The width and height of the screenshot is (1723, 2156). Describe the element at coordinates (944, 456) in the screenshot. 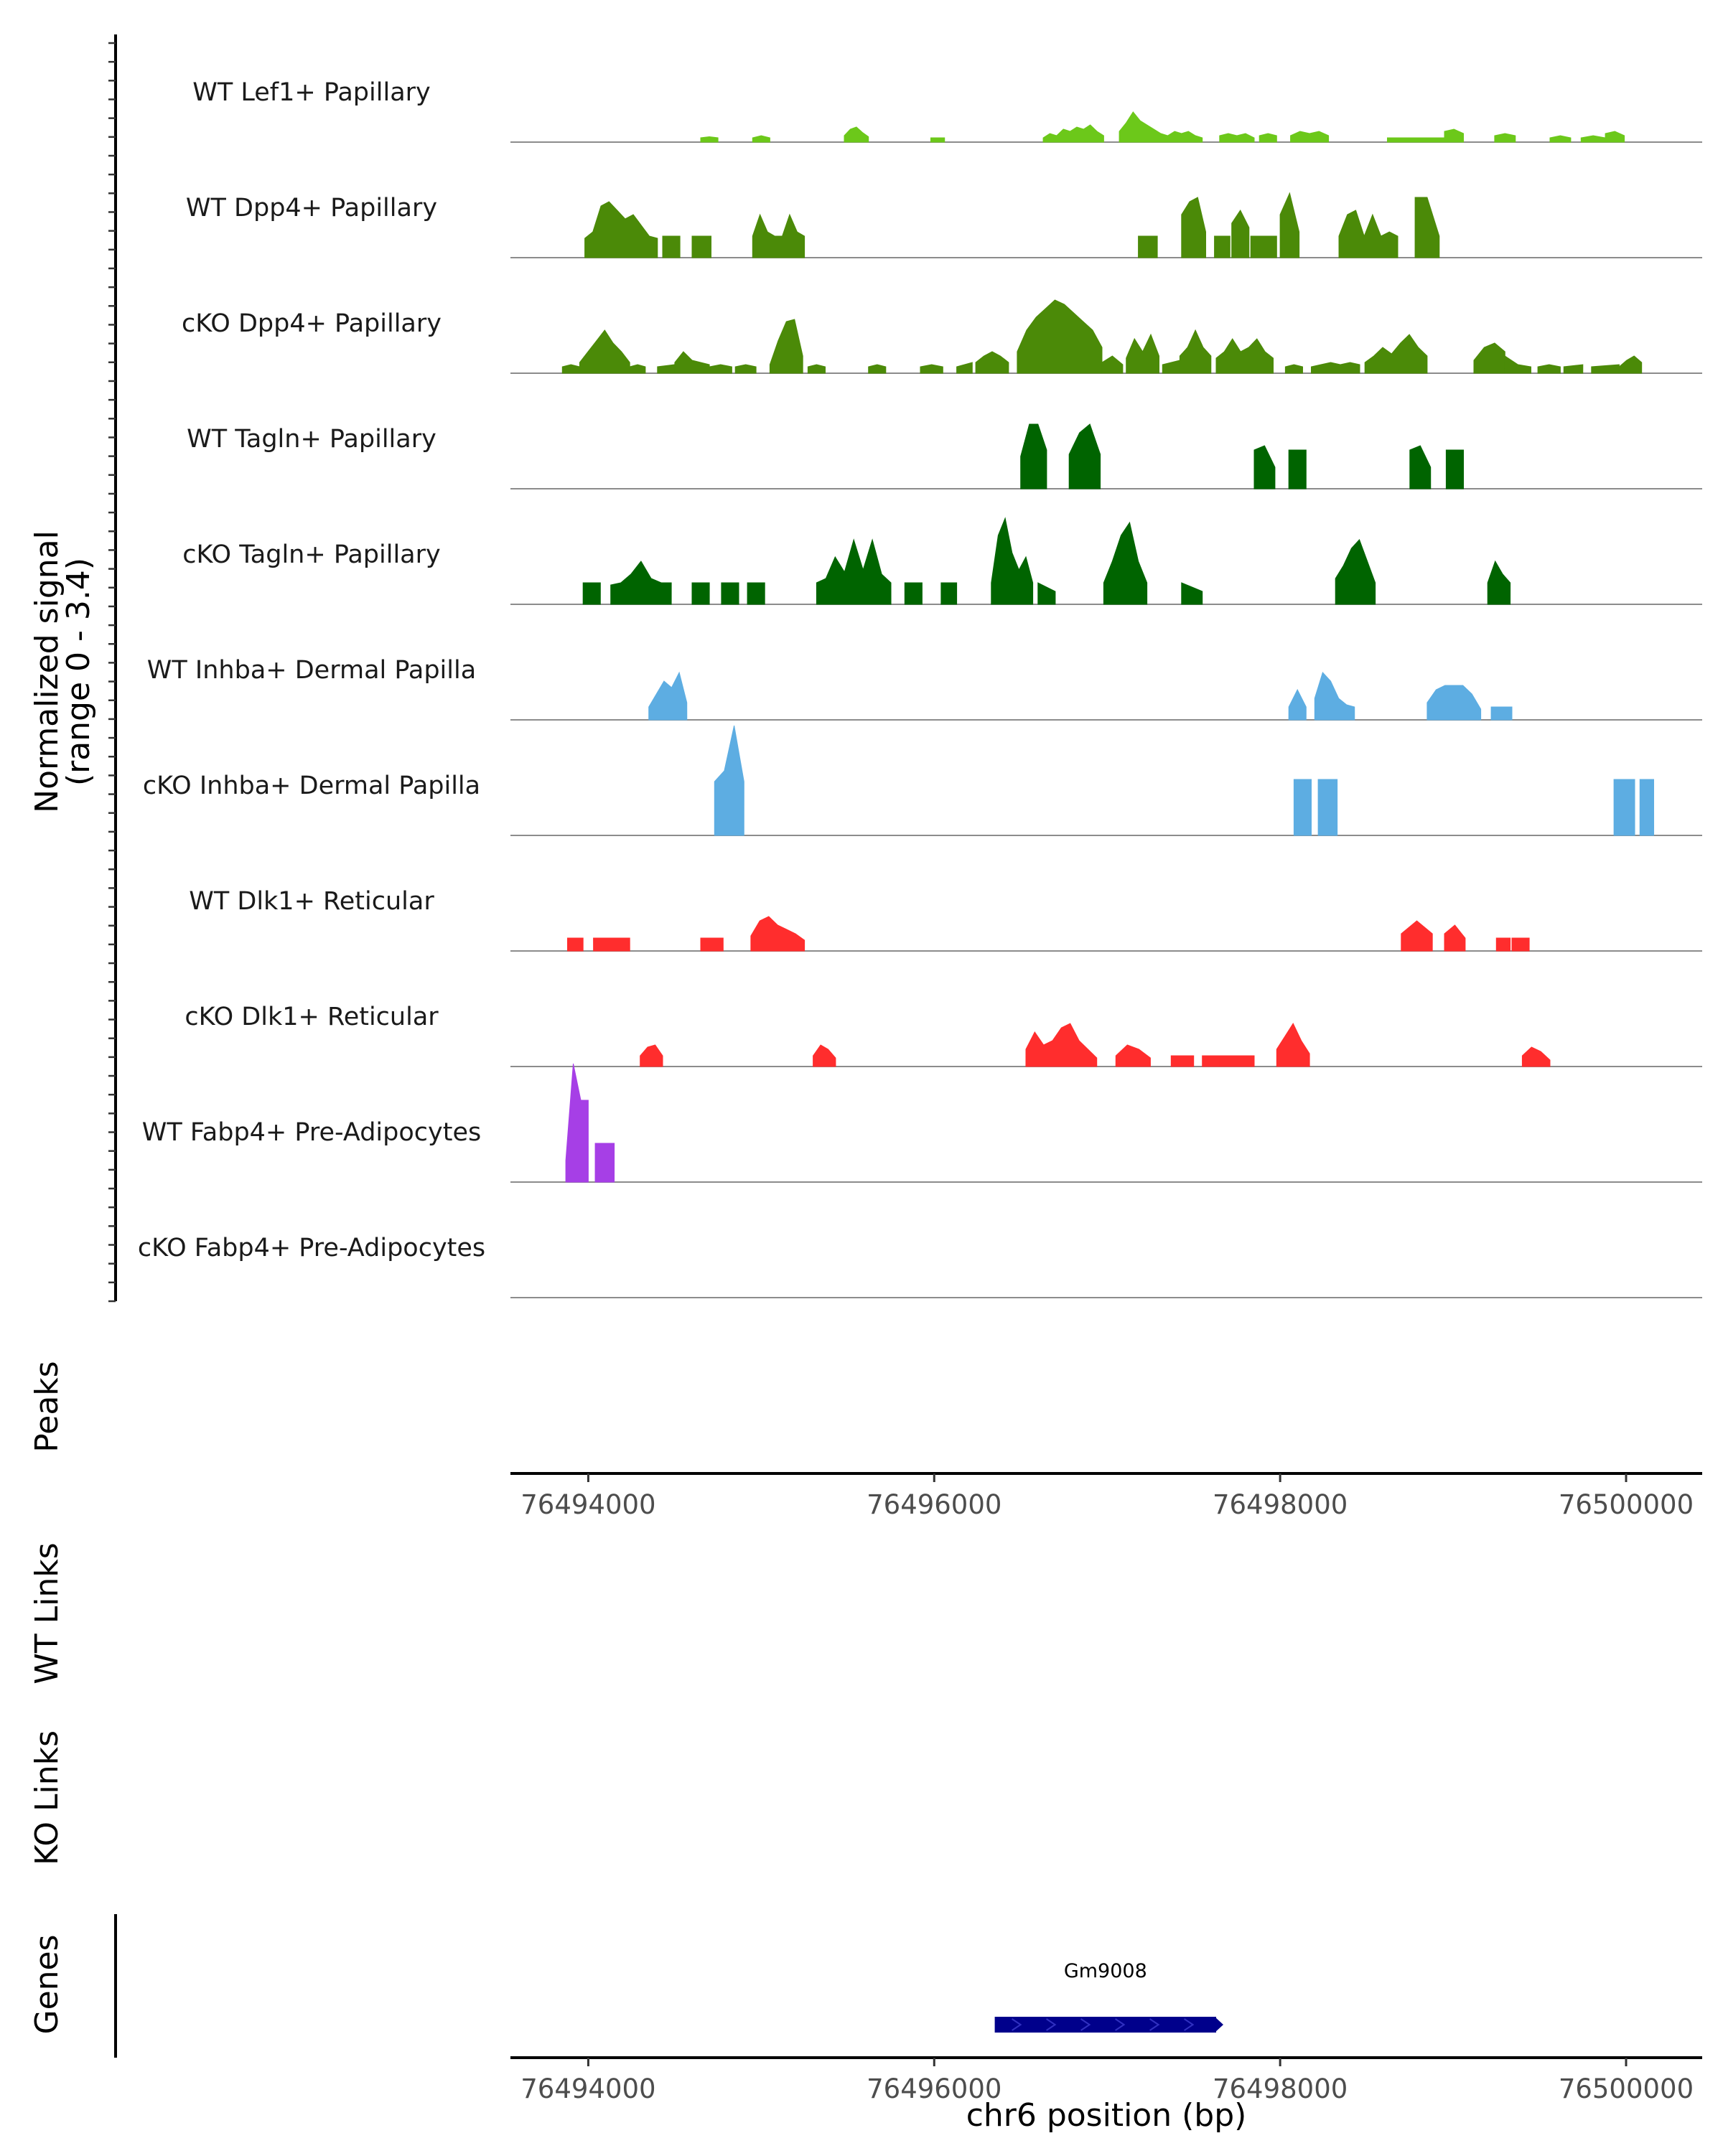

I see `coverage-track: WT Tagln+ Papillary` at that location.